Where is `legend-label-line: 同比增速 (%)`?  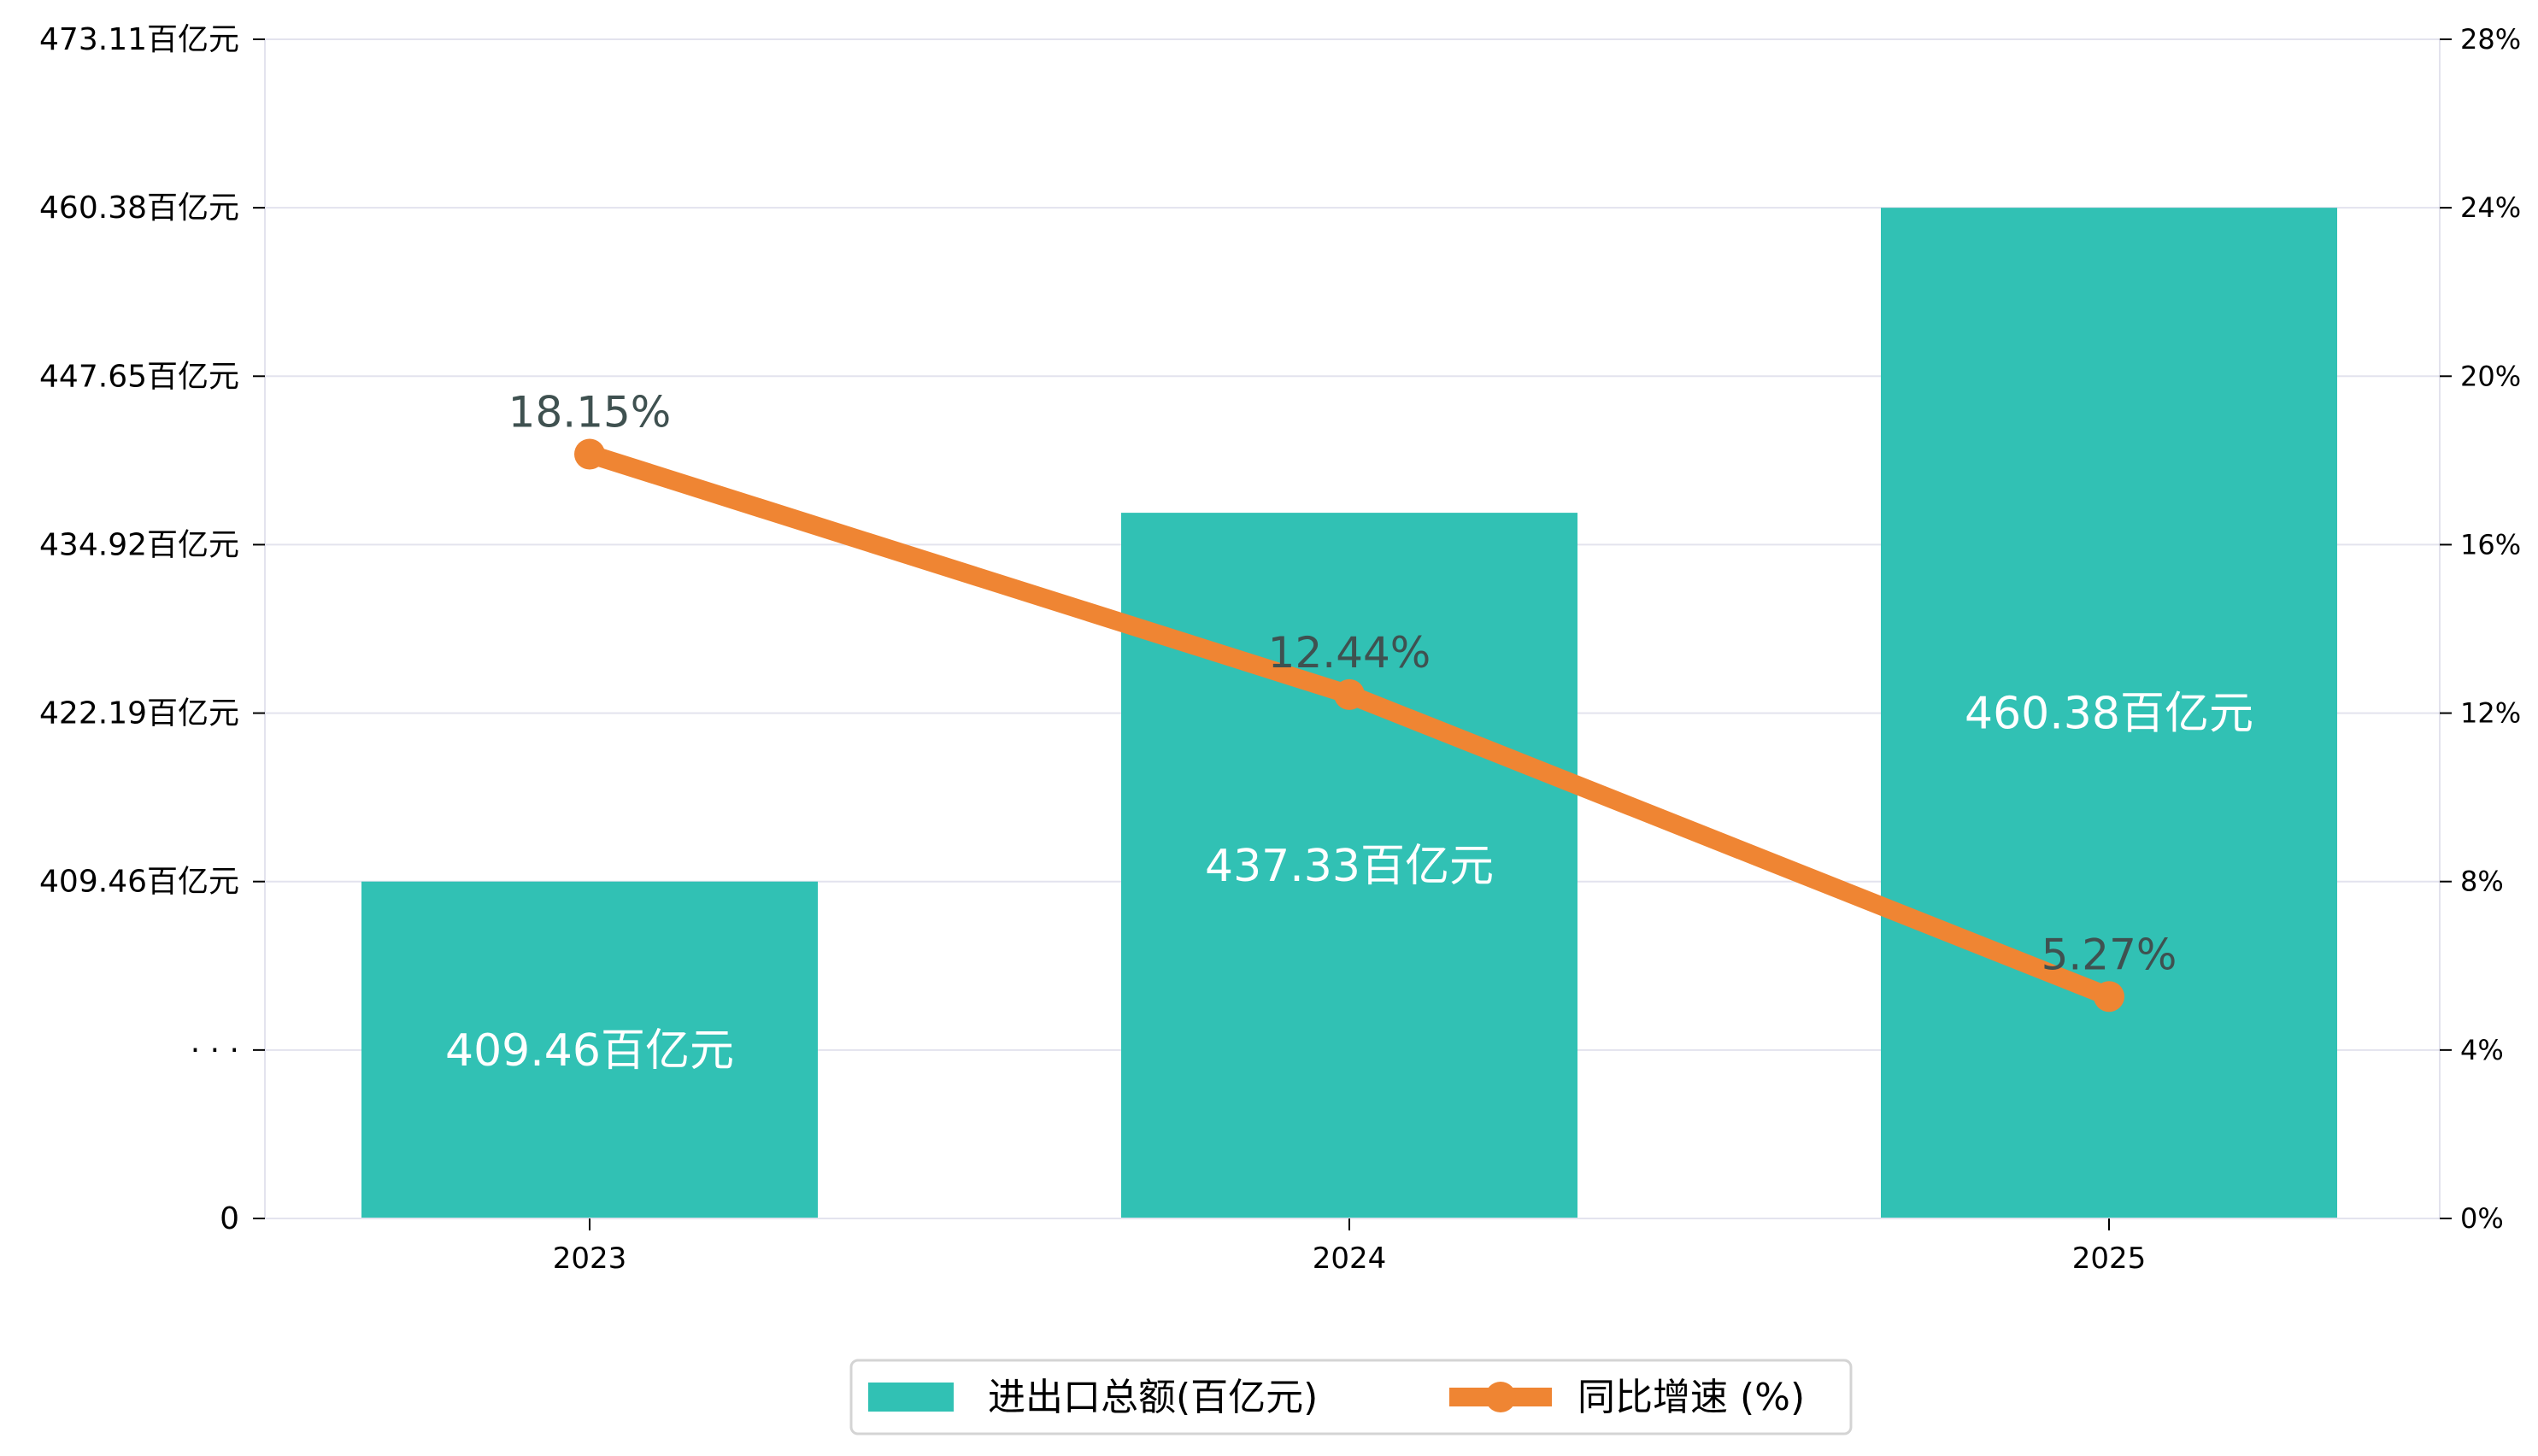 legend-label-line: 同比增速 (%) is located at coordinates (1691, 1398).